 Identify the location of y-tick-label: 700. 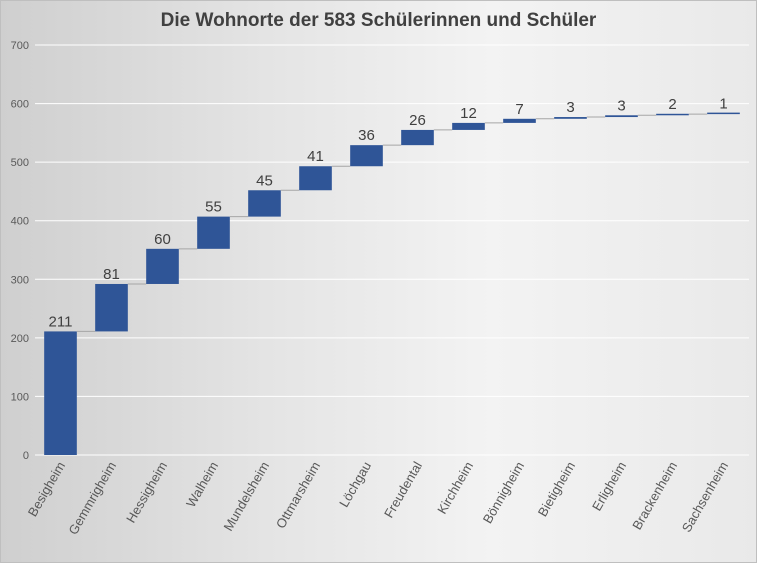
(20, 46).